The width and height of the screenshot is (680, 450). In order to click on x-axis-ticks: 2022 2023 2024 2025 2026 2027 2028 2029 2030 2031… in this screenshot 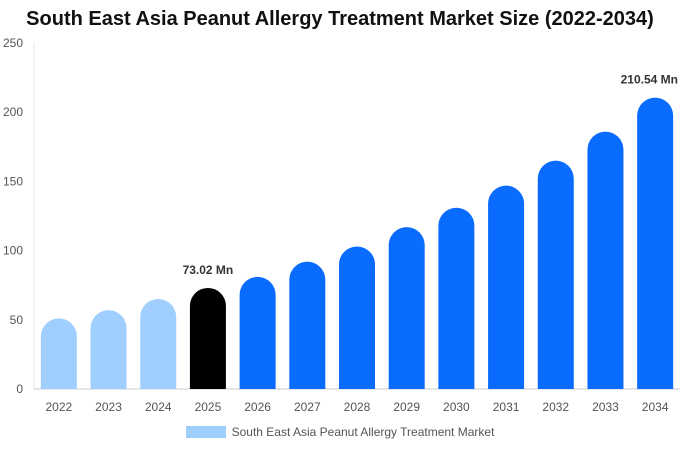, I will do `click(356, 407)`.